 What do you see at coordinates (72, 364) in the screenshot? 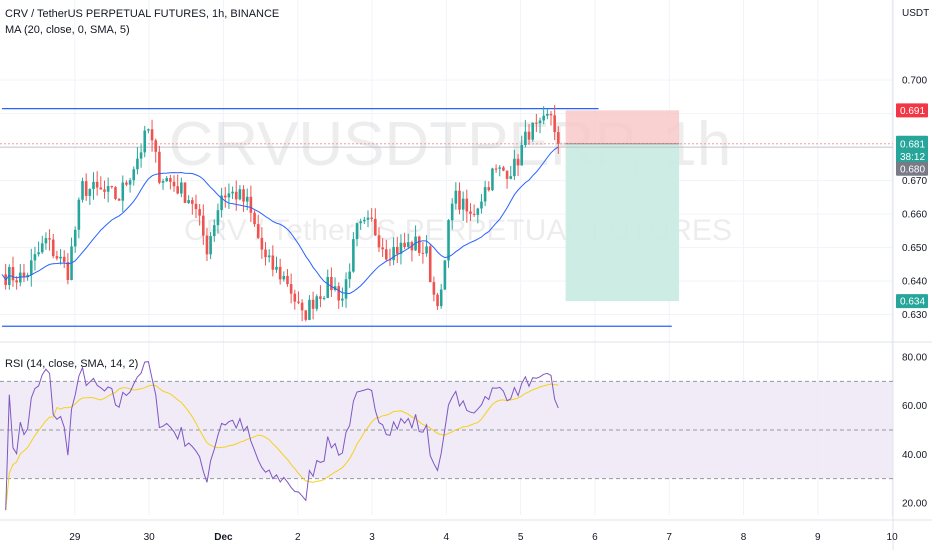
I see `rsi-indicator-label: RSI (14, close, SMA, 14, 2)` at bounding box center [72, 364].